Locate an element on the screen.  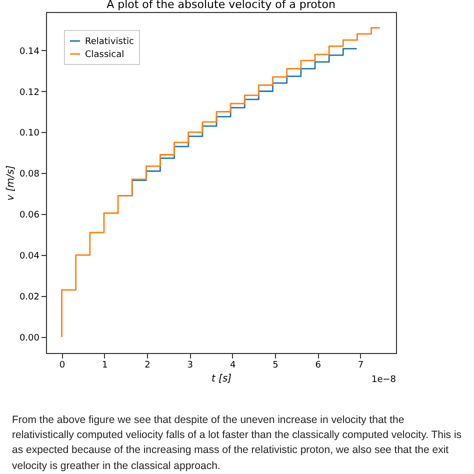
x-tick-label: 7 is located at coordinates (361, 365).